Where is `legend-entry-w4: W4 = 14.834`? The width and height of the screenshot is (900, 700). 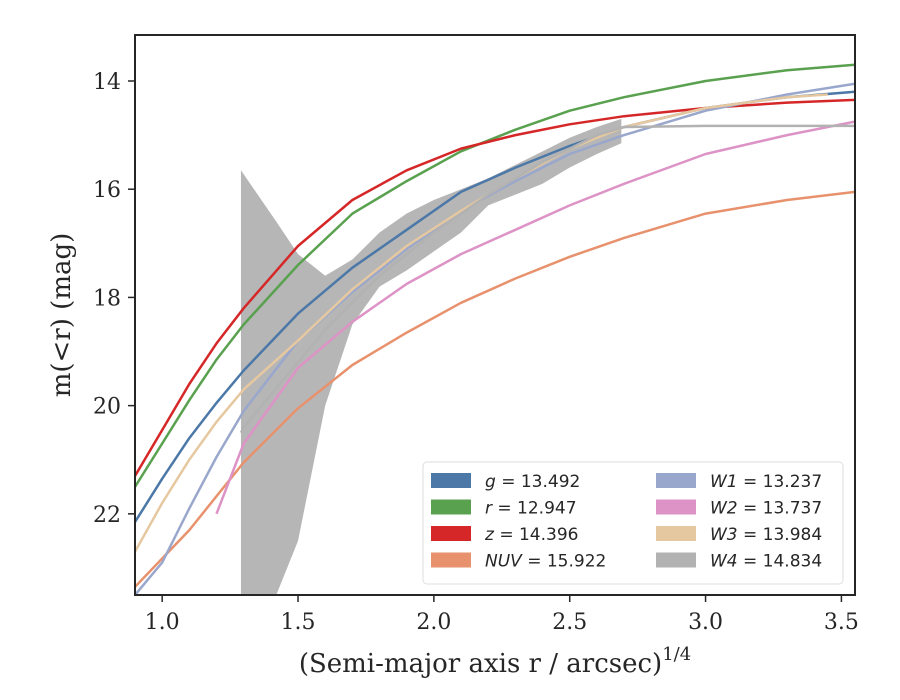
legend-entry-w4: W4 = 14.834 is located at coordinates (739, 562).